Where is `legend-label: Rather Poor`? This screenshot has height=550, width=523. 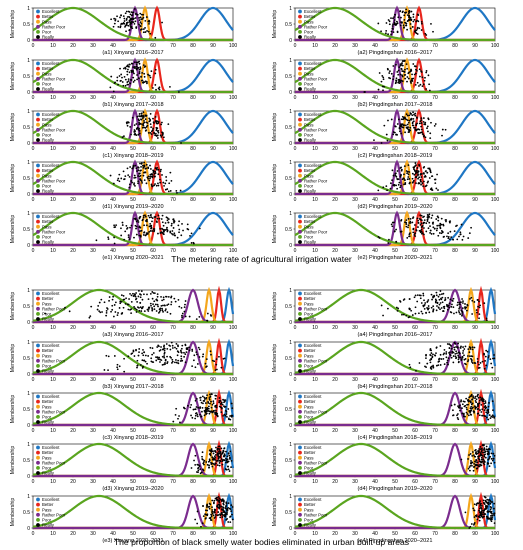
legend-label: Rather Poor is located at coordinates (316, 514).